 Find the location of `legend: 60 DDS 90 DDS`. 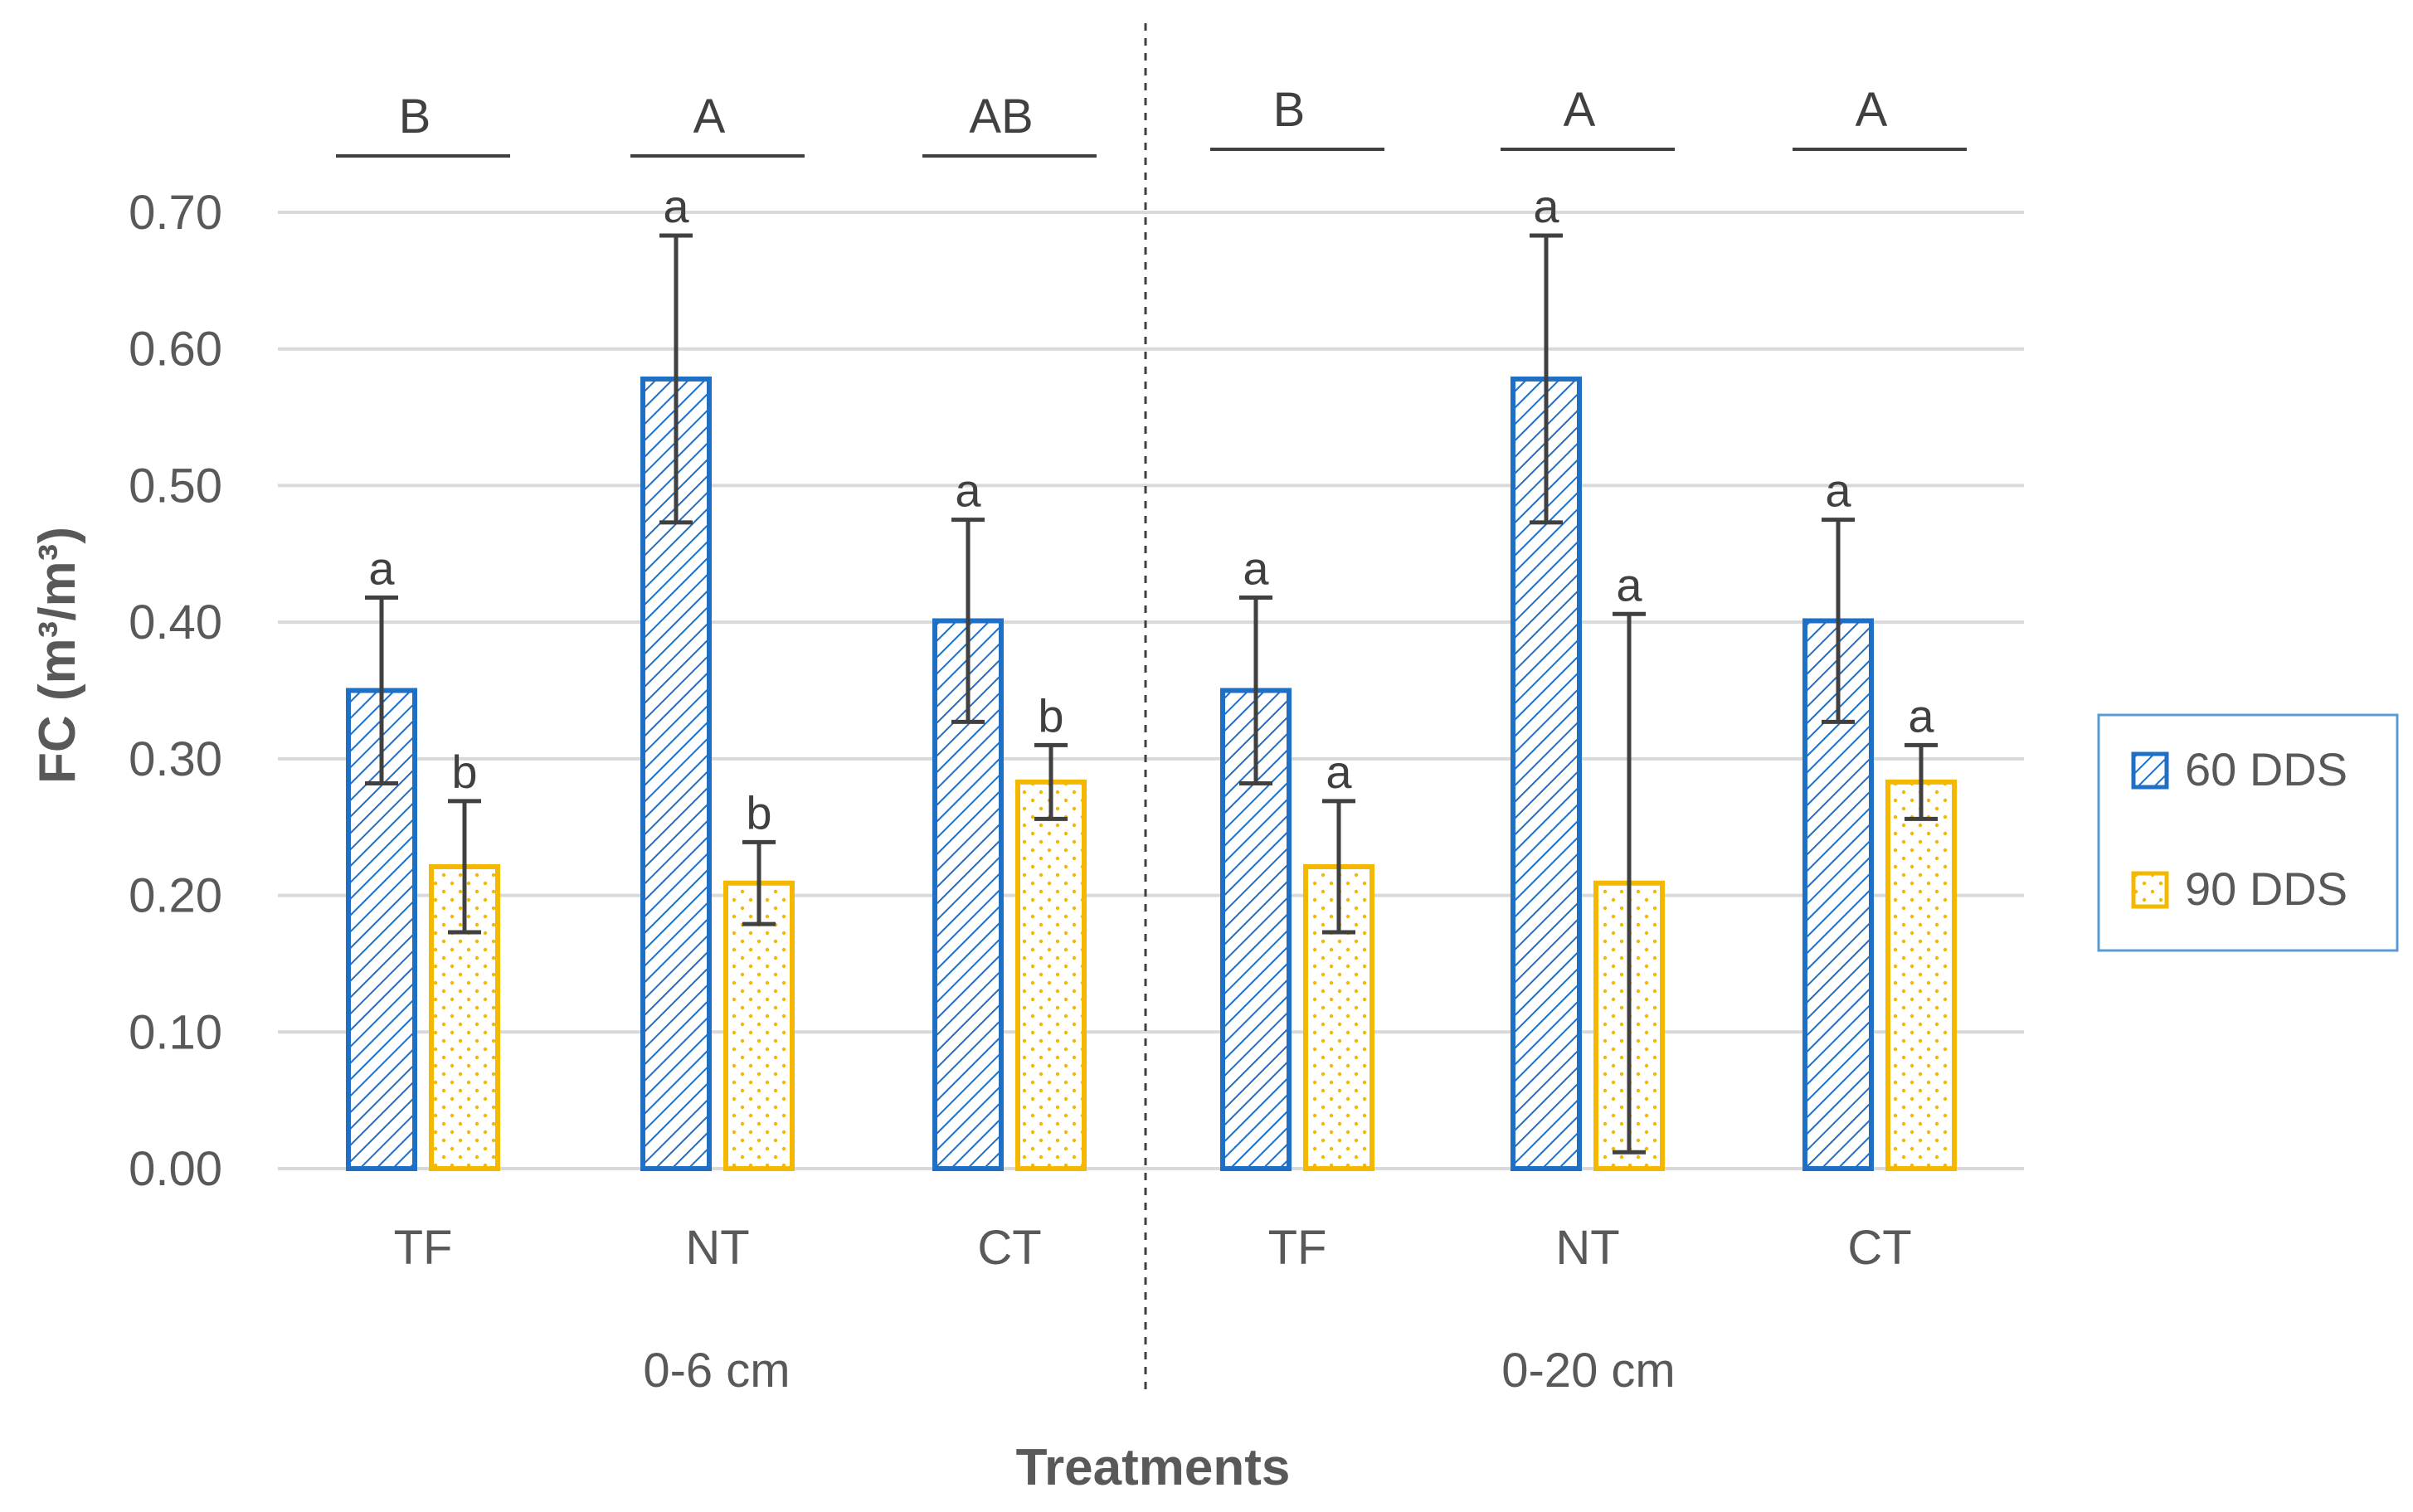

legend: 60 DDS 90 DDS is located at coordinates (2248, 832).